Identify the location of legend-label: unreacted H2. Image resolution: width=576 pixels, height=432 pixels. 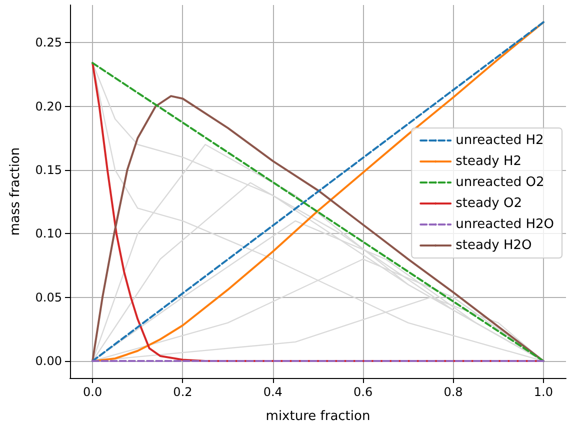
(500, 140).